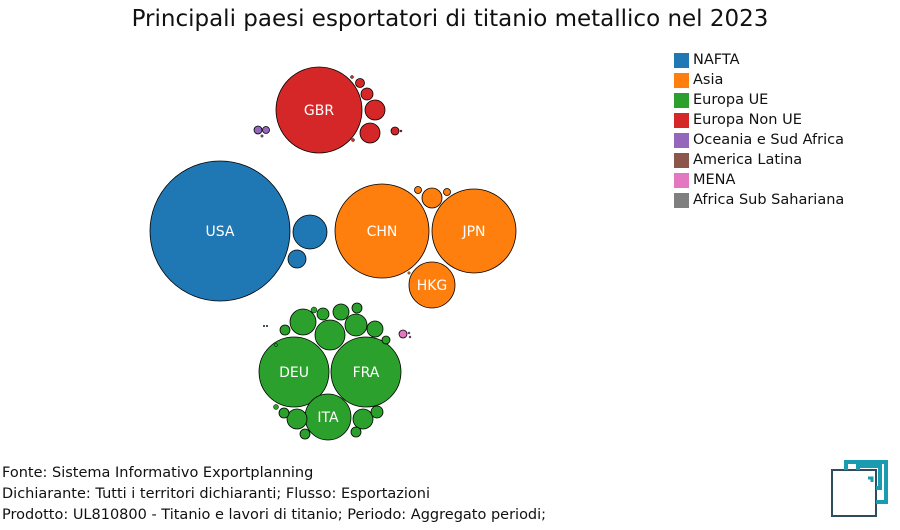  I want to click on bubble-gbr, so click(319, 110).